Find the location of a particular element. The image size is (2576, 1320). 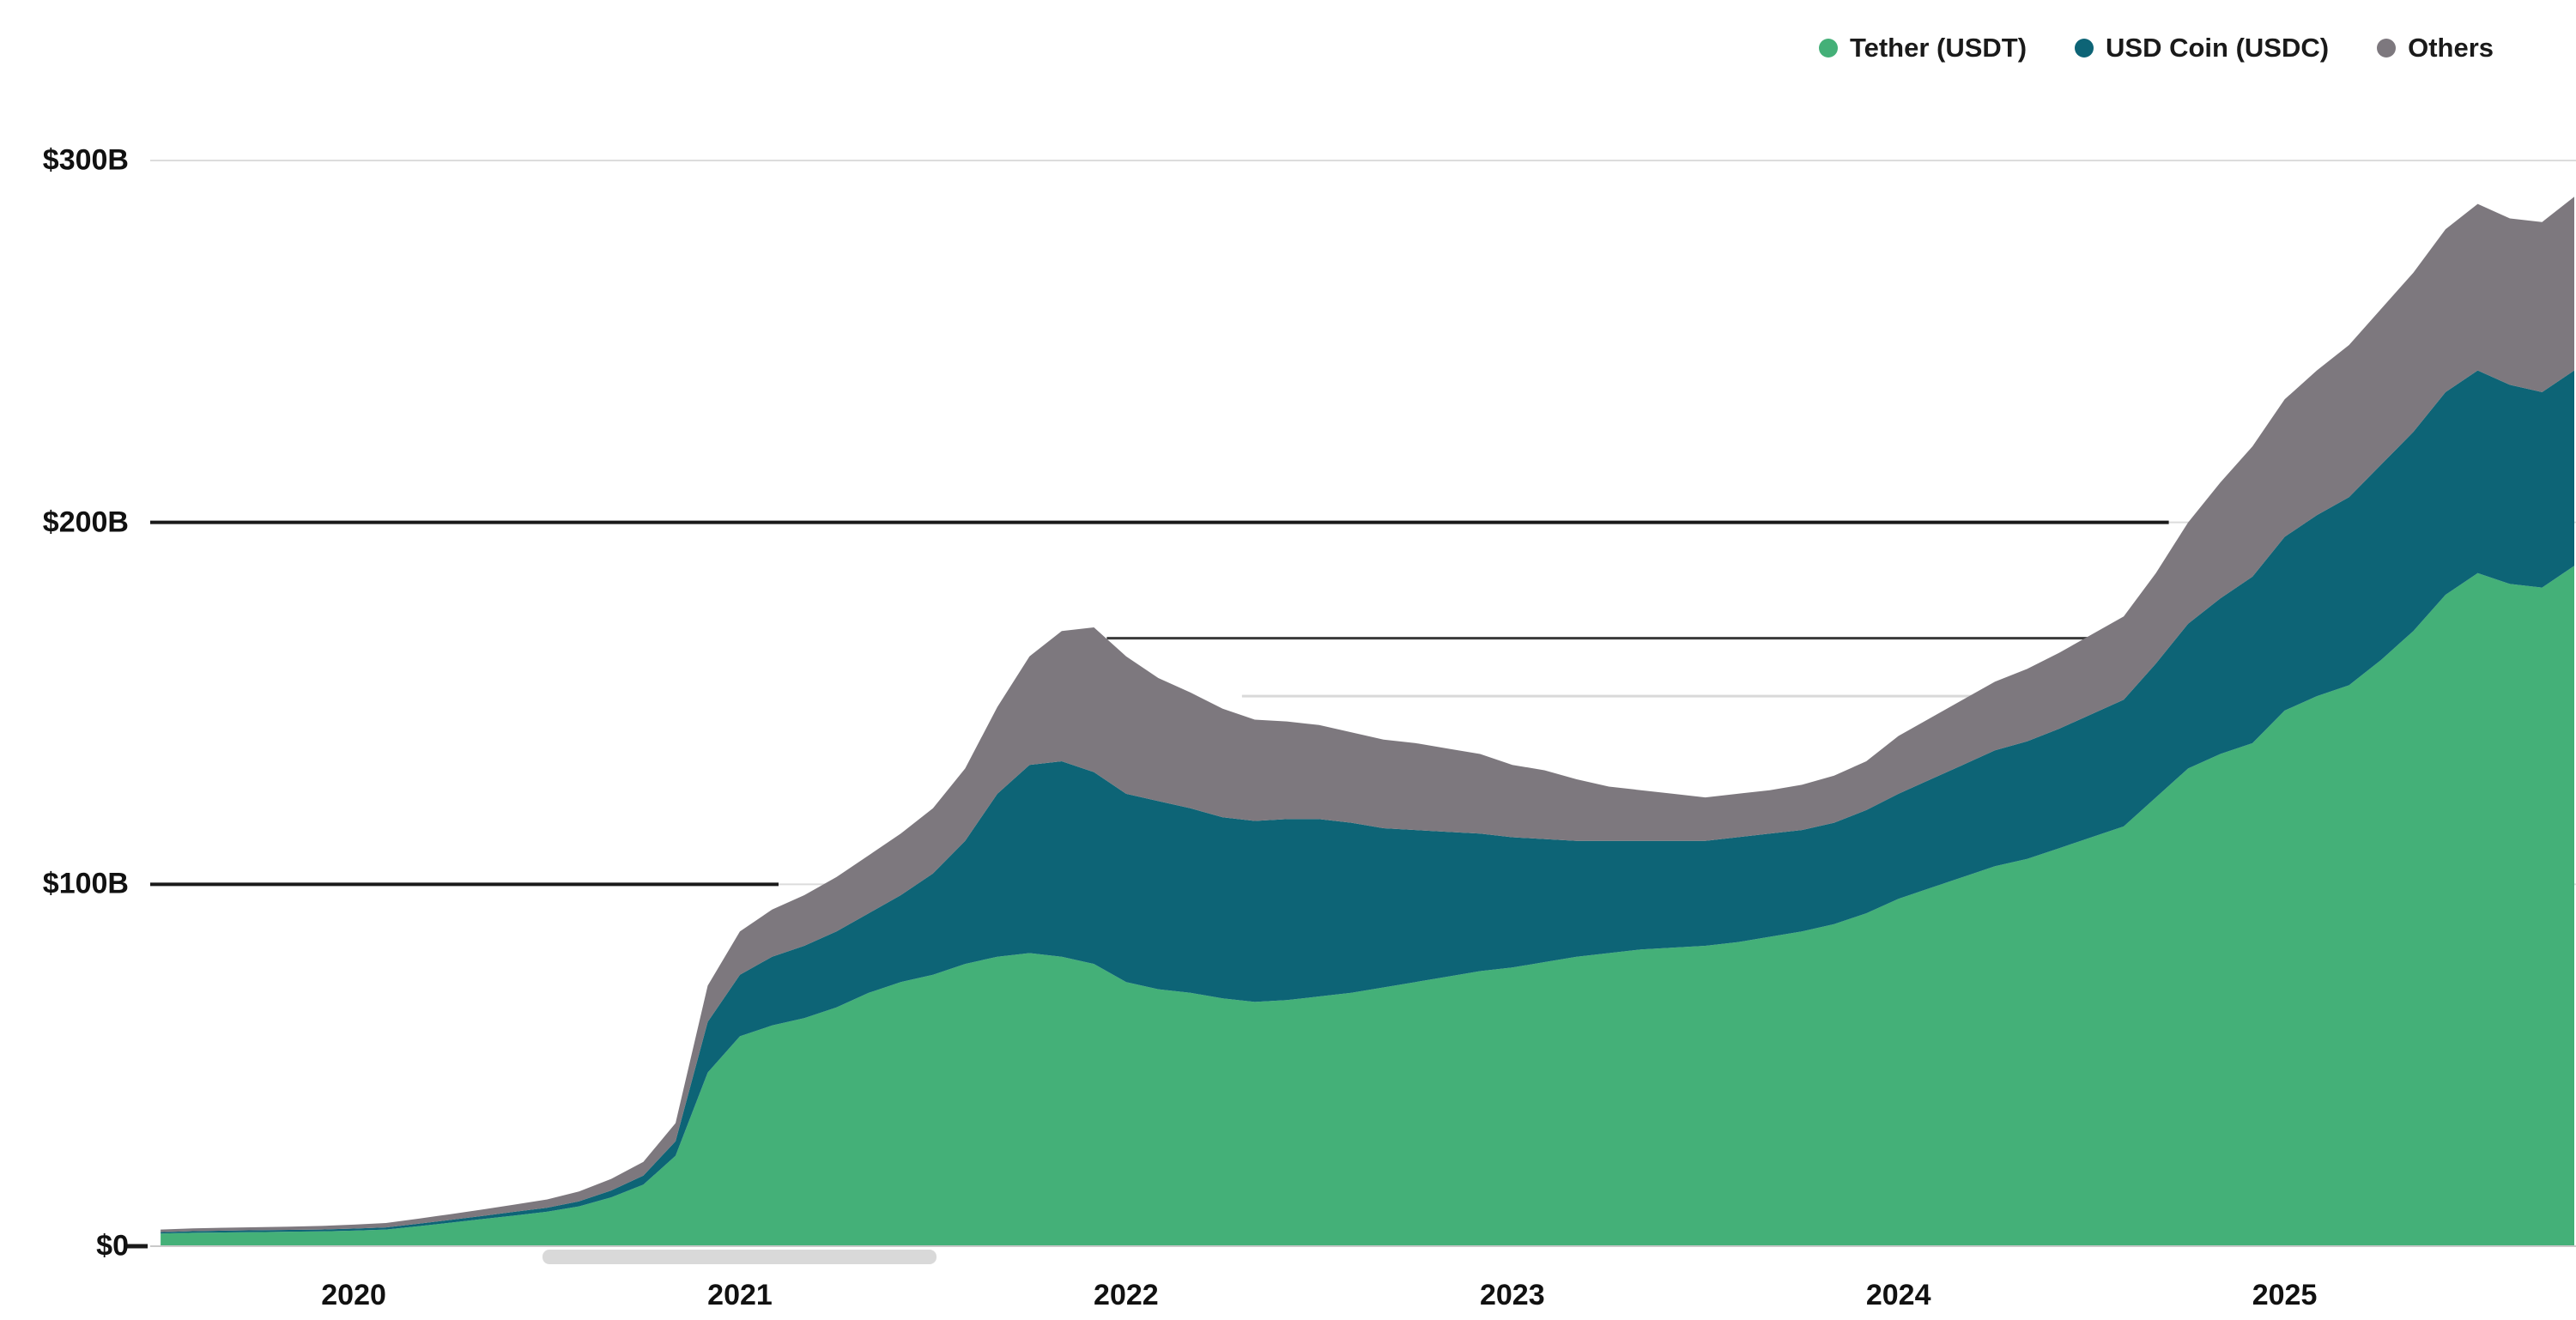

legend-item-others: Others is located at coordinates (2435, 48).